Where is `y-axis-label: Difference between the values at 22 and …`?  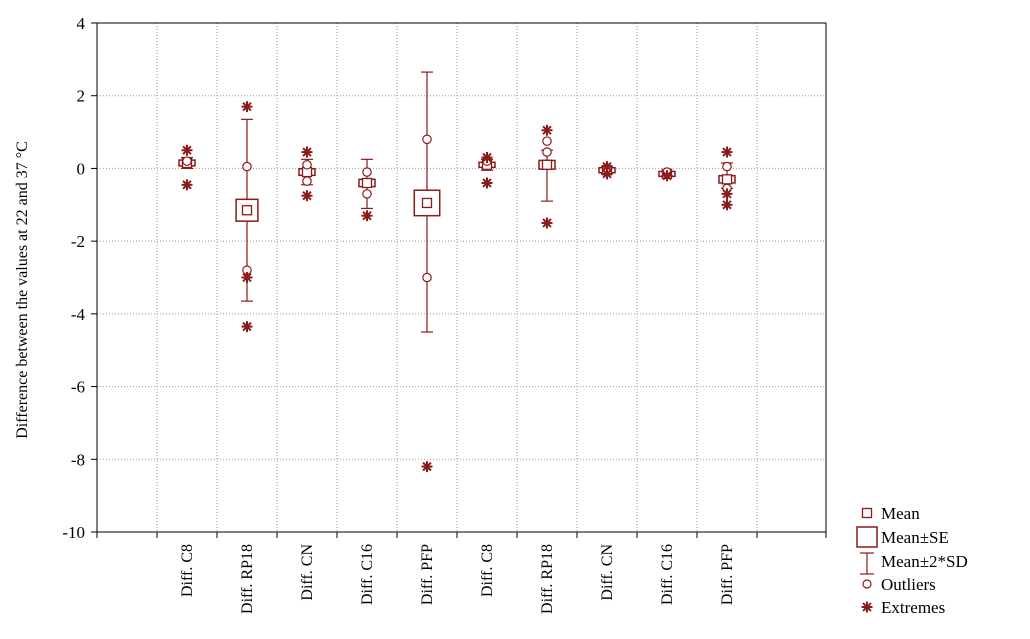 y-axis-label: Difference between the values at 22 and … is located at coordinates (22, 290).